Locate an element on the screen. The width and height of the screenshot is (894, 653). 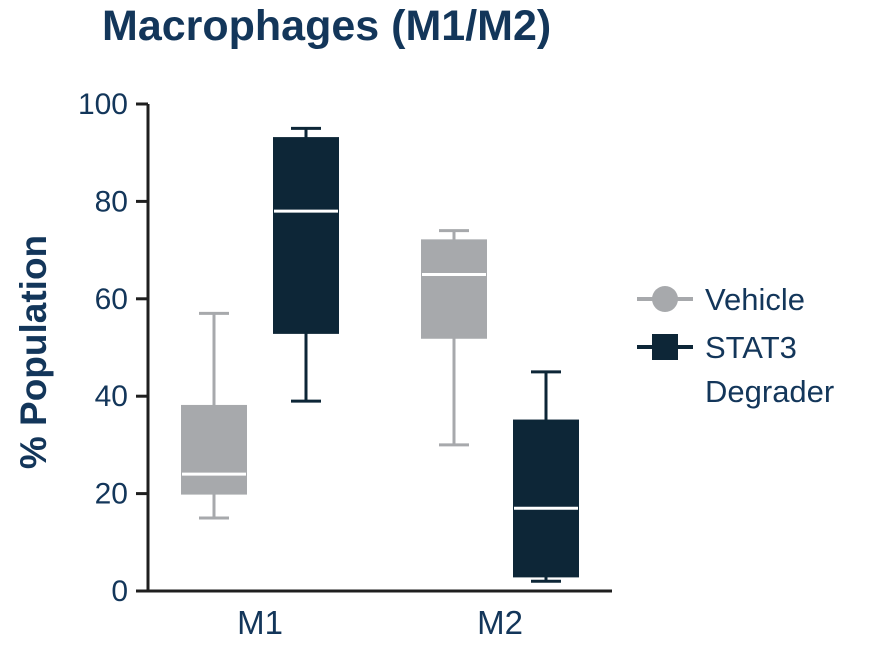
y-axis-label: % Population is located at coordinates (33, 352).